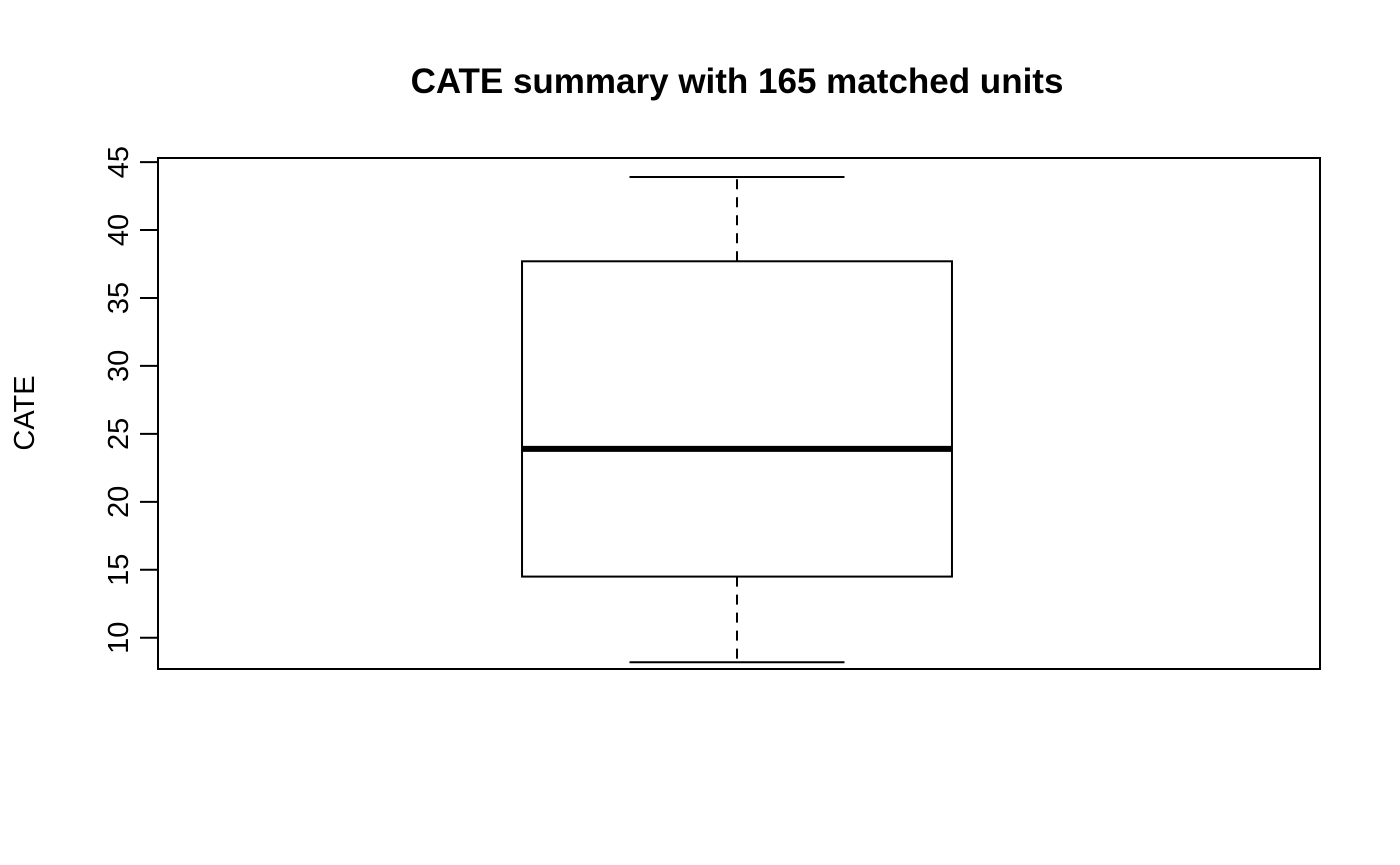 Image resolution: width=1400 pixels, height=865 pixels. I want to click on y-axis: 10 15 20 25 30 35 40 45, so click(131, 400).